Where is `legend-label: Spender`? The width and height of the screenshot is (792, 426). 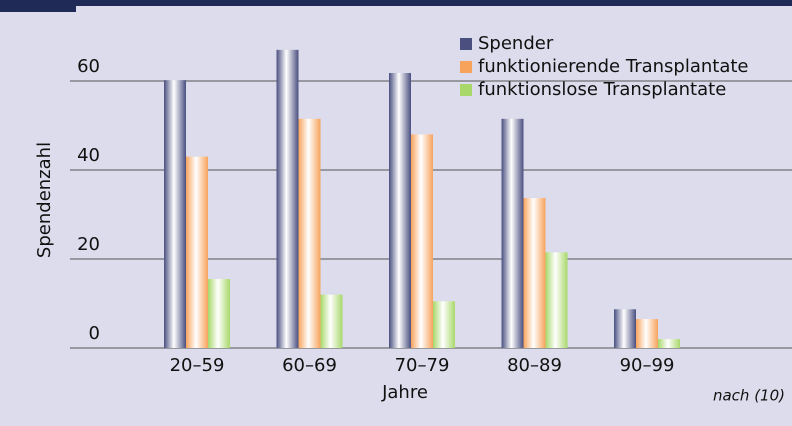
legend-label: Spender is located at coordinates (516, 43).